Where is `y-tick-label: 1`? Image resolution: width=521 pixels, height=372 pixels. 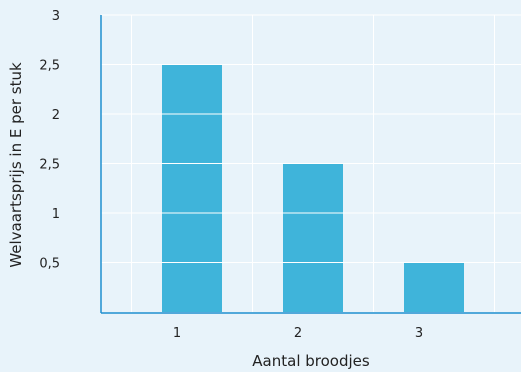
y-tick-label: 1 is located at coordinates (56, 214).